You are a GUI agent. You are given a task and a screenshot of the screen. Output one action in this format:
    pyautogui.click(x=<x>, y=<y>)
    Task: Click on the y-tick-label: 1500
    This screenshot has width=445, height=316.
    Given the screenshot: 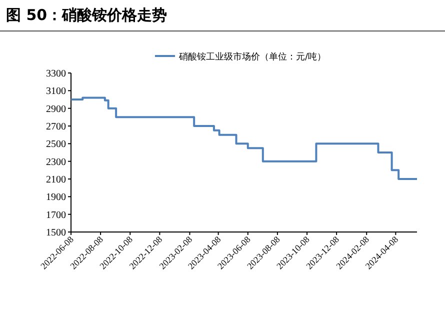 What is the action you would take?
    pyautogui.click(x=56, y=233)
    